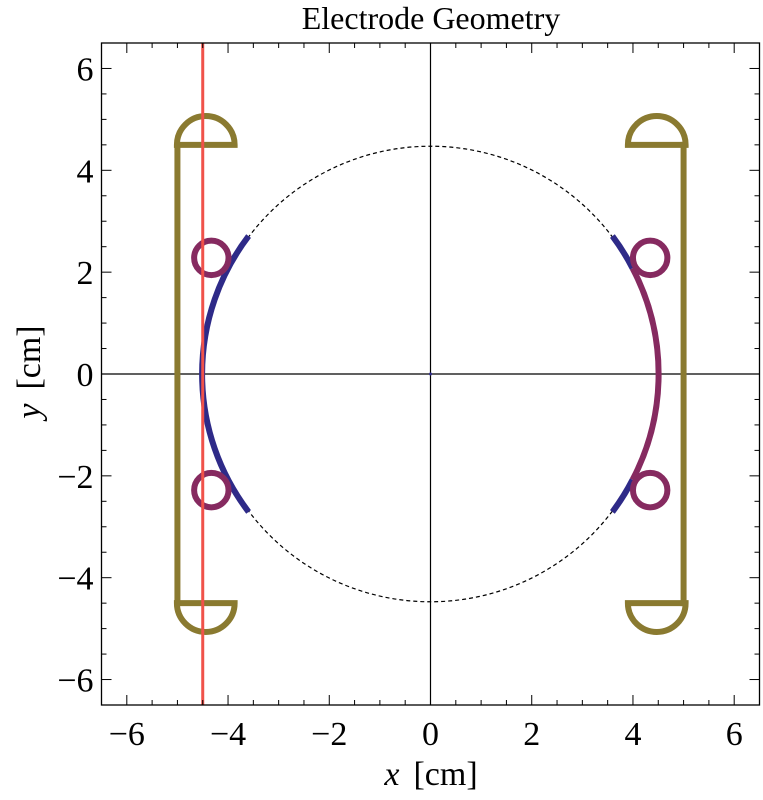  I want to click on y-tick-label: 6, so click(85, 69).